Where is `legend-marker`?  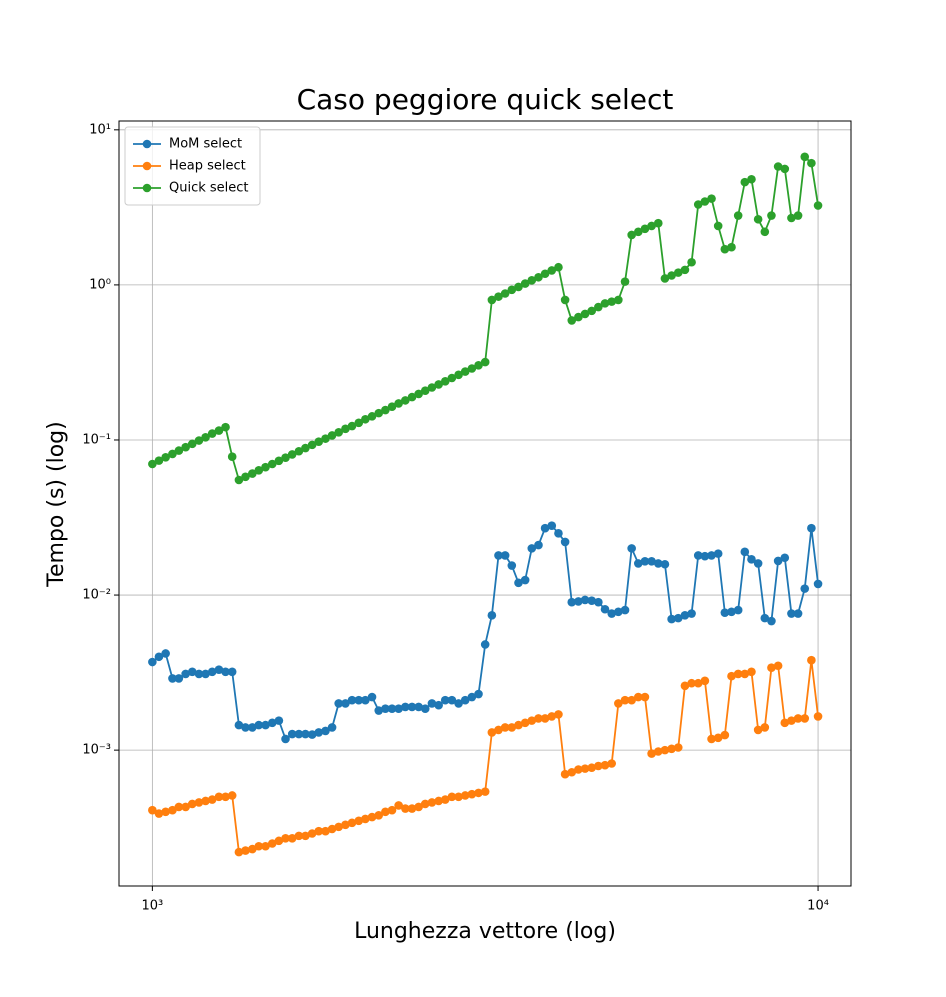 legend-marker is located at coordinates (147, 188).